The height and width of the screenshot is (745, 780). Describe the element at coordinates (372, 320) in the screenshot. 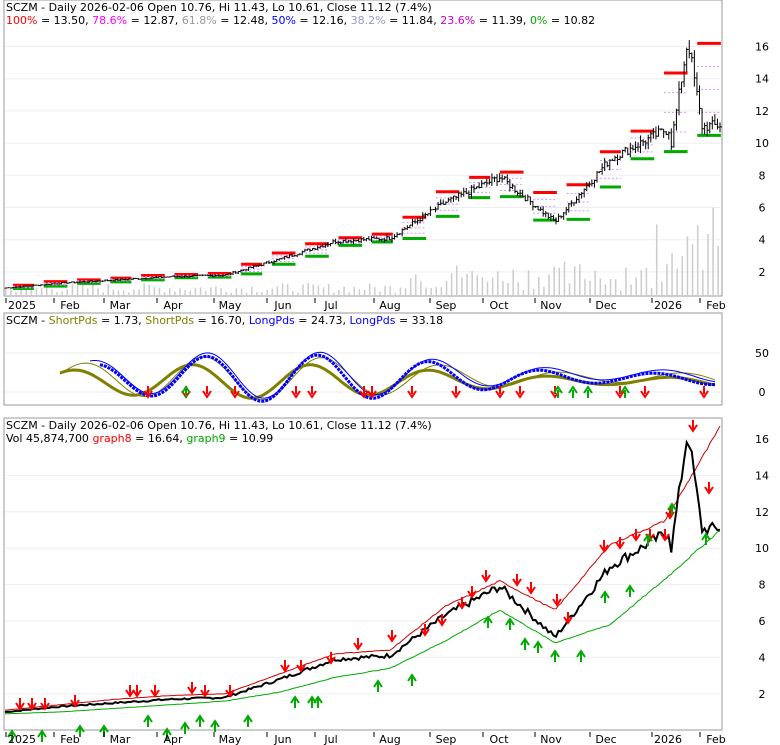

I see `title-part: LongPds` at that location.